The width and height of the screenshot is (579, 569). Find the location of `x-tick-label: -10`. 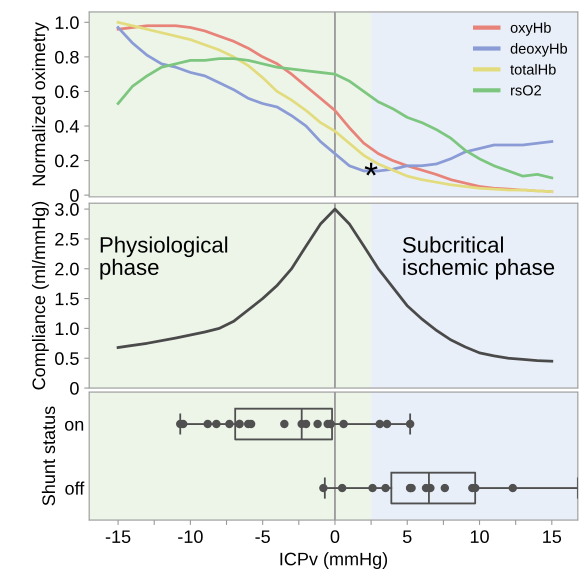

x-tick-label: -10 is located at coordinates (190, 537).